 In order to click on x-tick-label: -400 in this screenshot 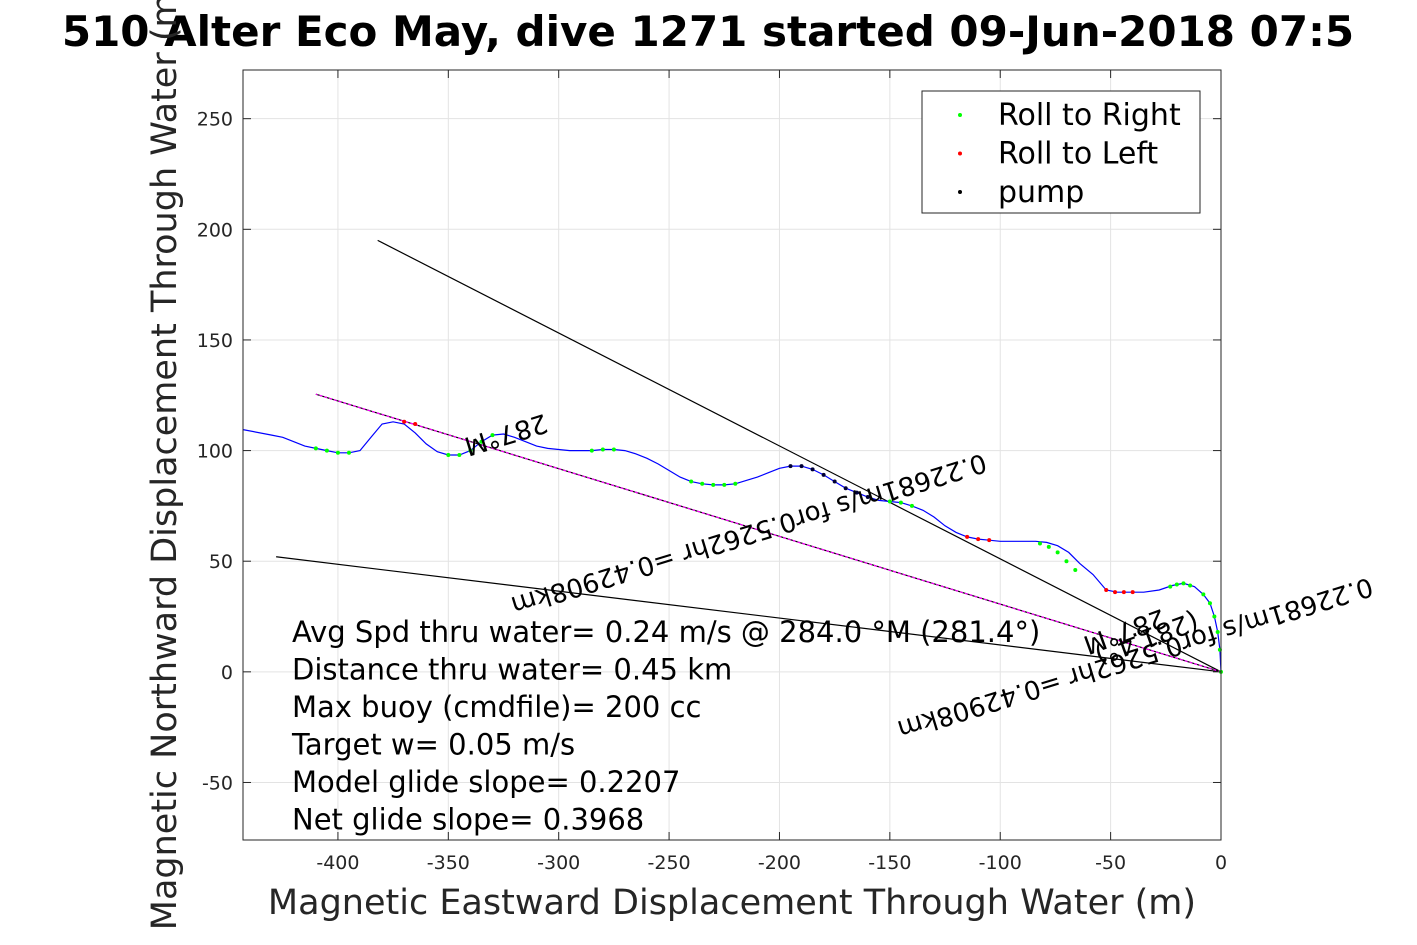, I will do `click(337, 863)`.